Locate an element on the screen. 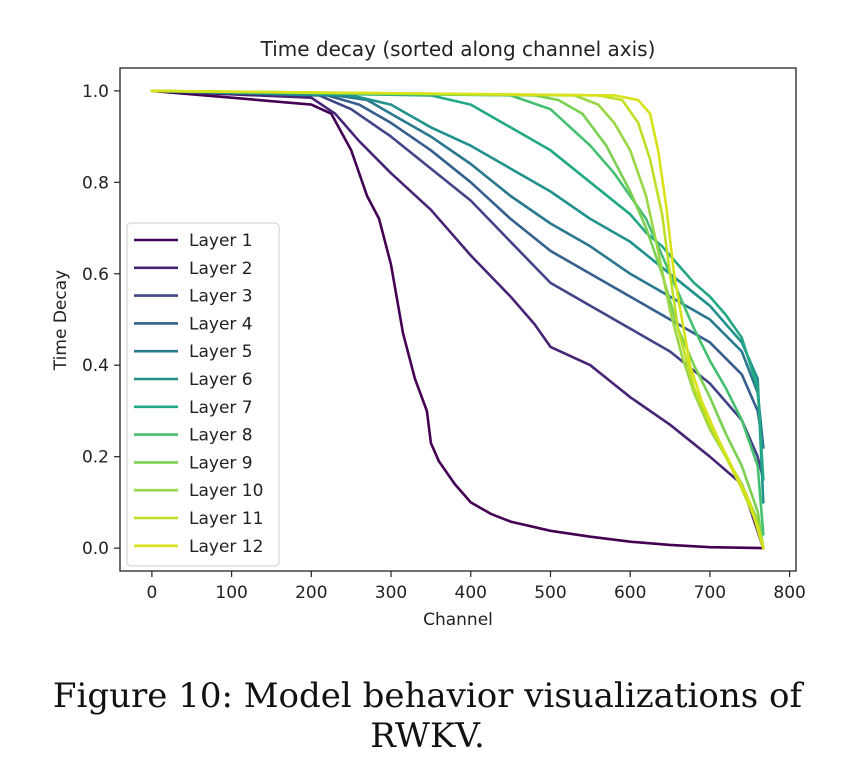  y-tick-label: 1.0 is located at coordinates (95, 92).